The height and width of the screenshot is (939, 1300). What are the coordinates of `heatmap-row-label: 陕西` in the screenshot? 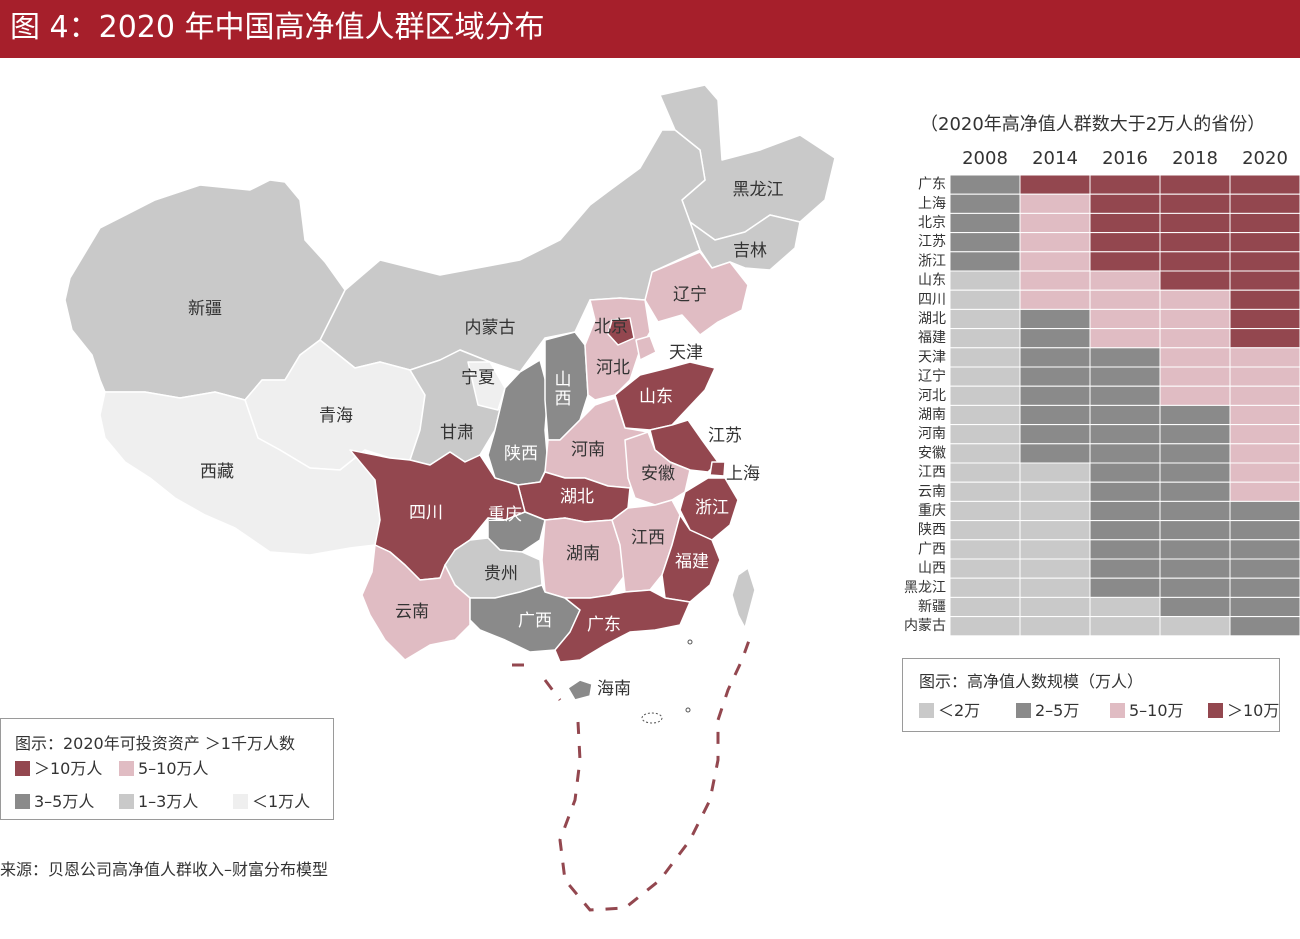 It's located at (932, 530).